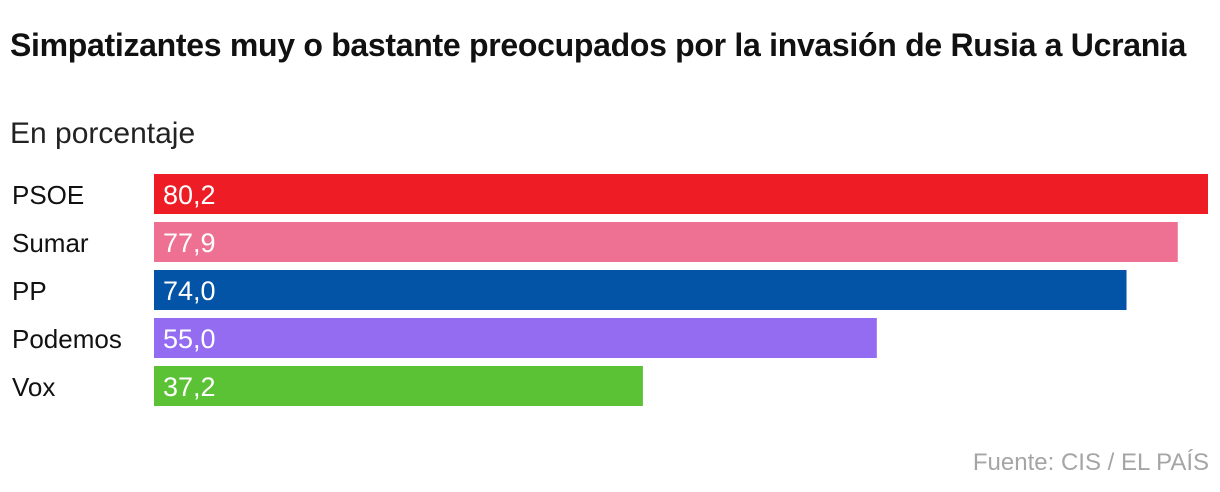  Describe the element at coordinates (189, 195) in the screenshot. I see `value-label-psoe: 80,2` at that location.